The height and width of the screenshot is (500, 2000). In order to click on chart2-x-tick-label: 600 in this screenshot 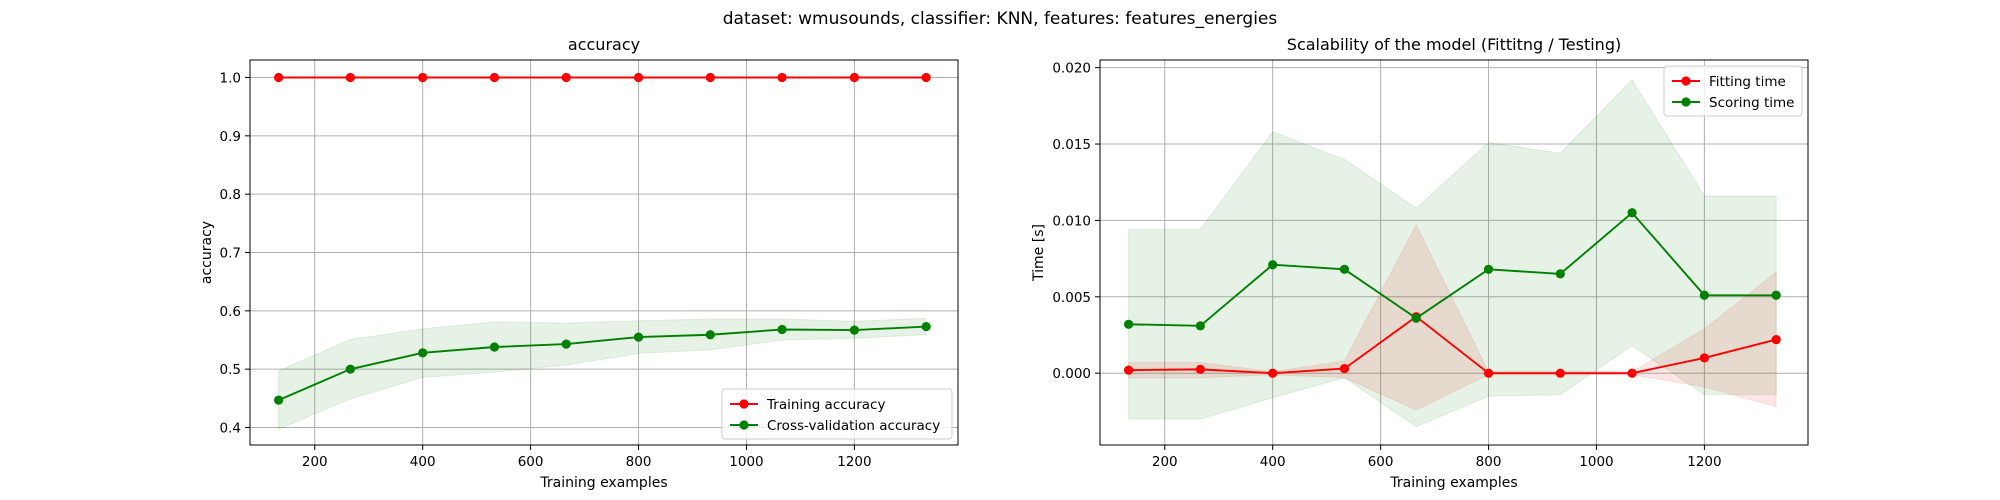, I will do `click(1381, 462)`.